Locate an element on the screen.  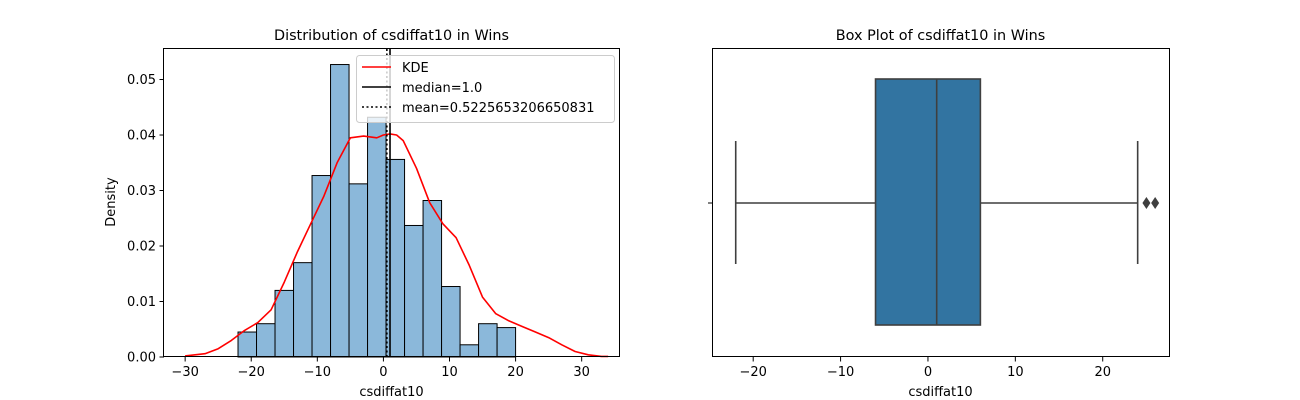
x-tick-label: 30 is located at coordinates (581, 372).